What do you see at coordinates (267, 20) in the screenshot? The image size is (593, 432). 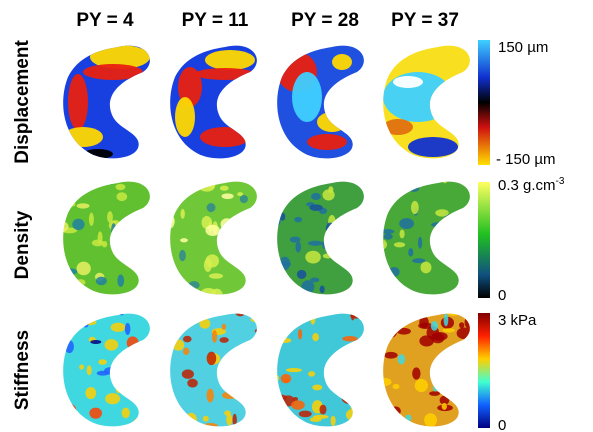 I see `column-headers: PY = 4 PY = 11 PY = 28 PY = 37` at bounding box center [267, 20].